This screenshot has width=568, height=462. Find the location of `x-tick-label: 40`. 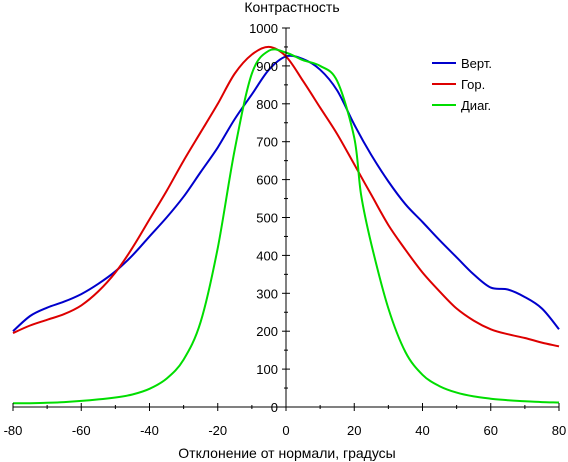

x-tick-label: 40 is located at coordinates (422, 430).